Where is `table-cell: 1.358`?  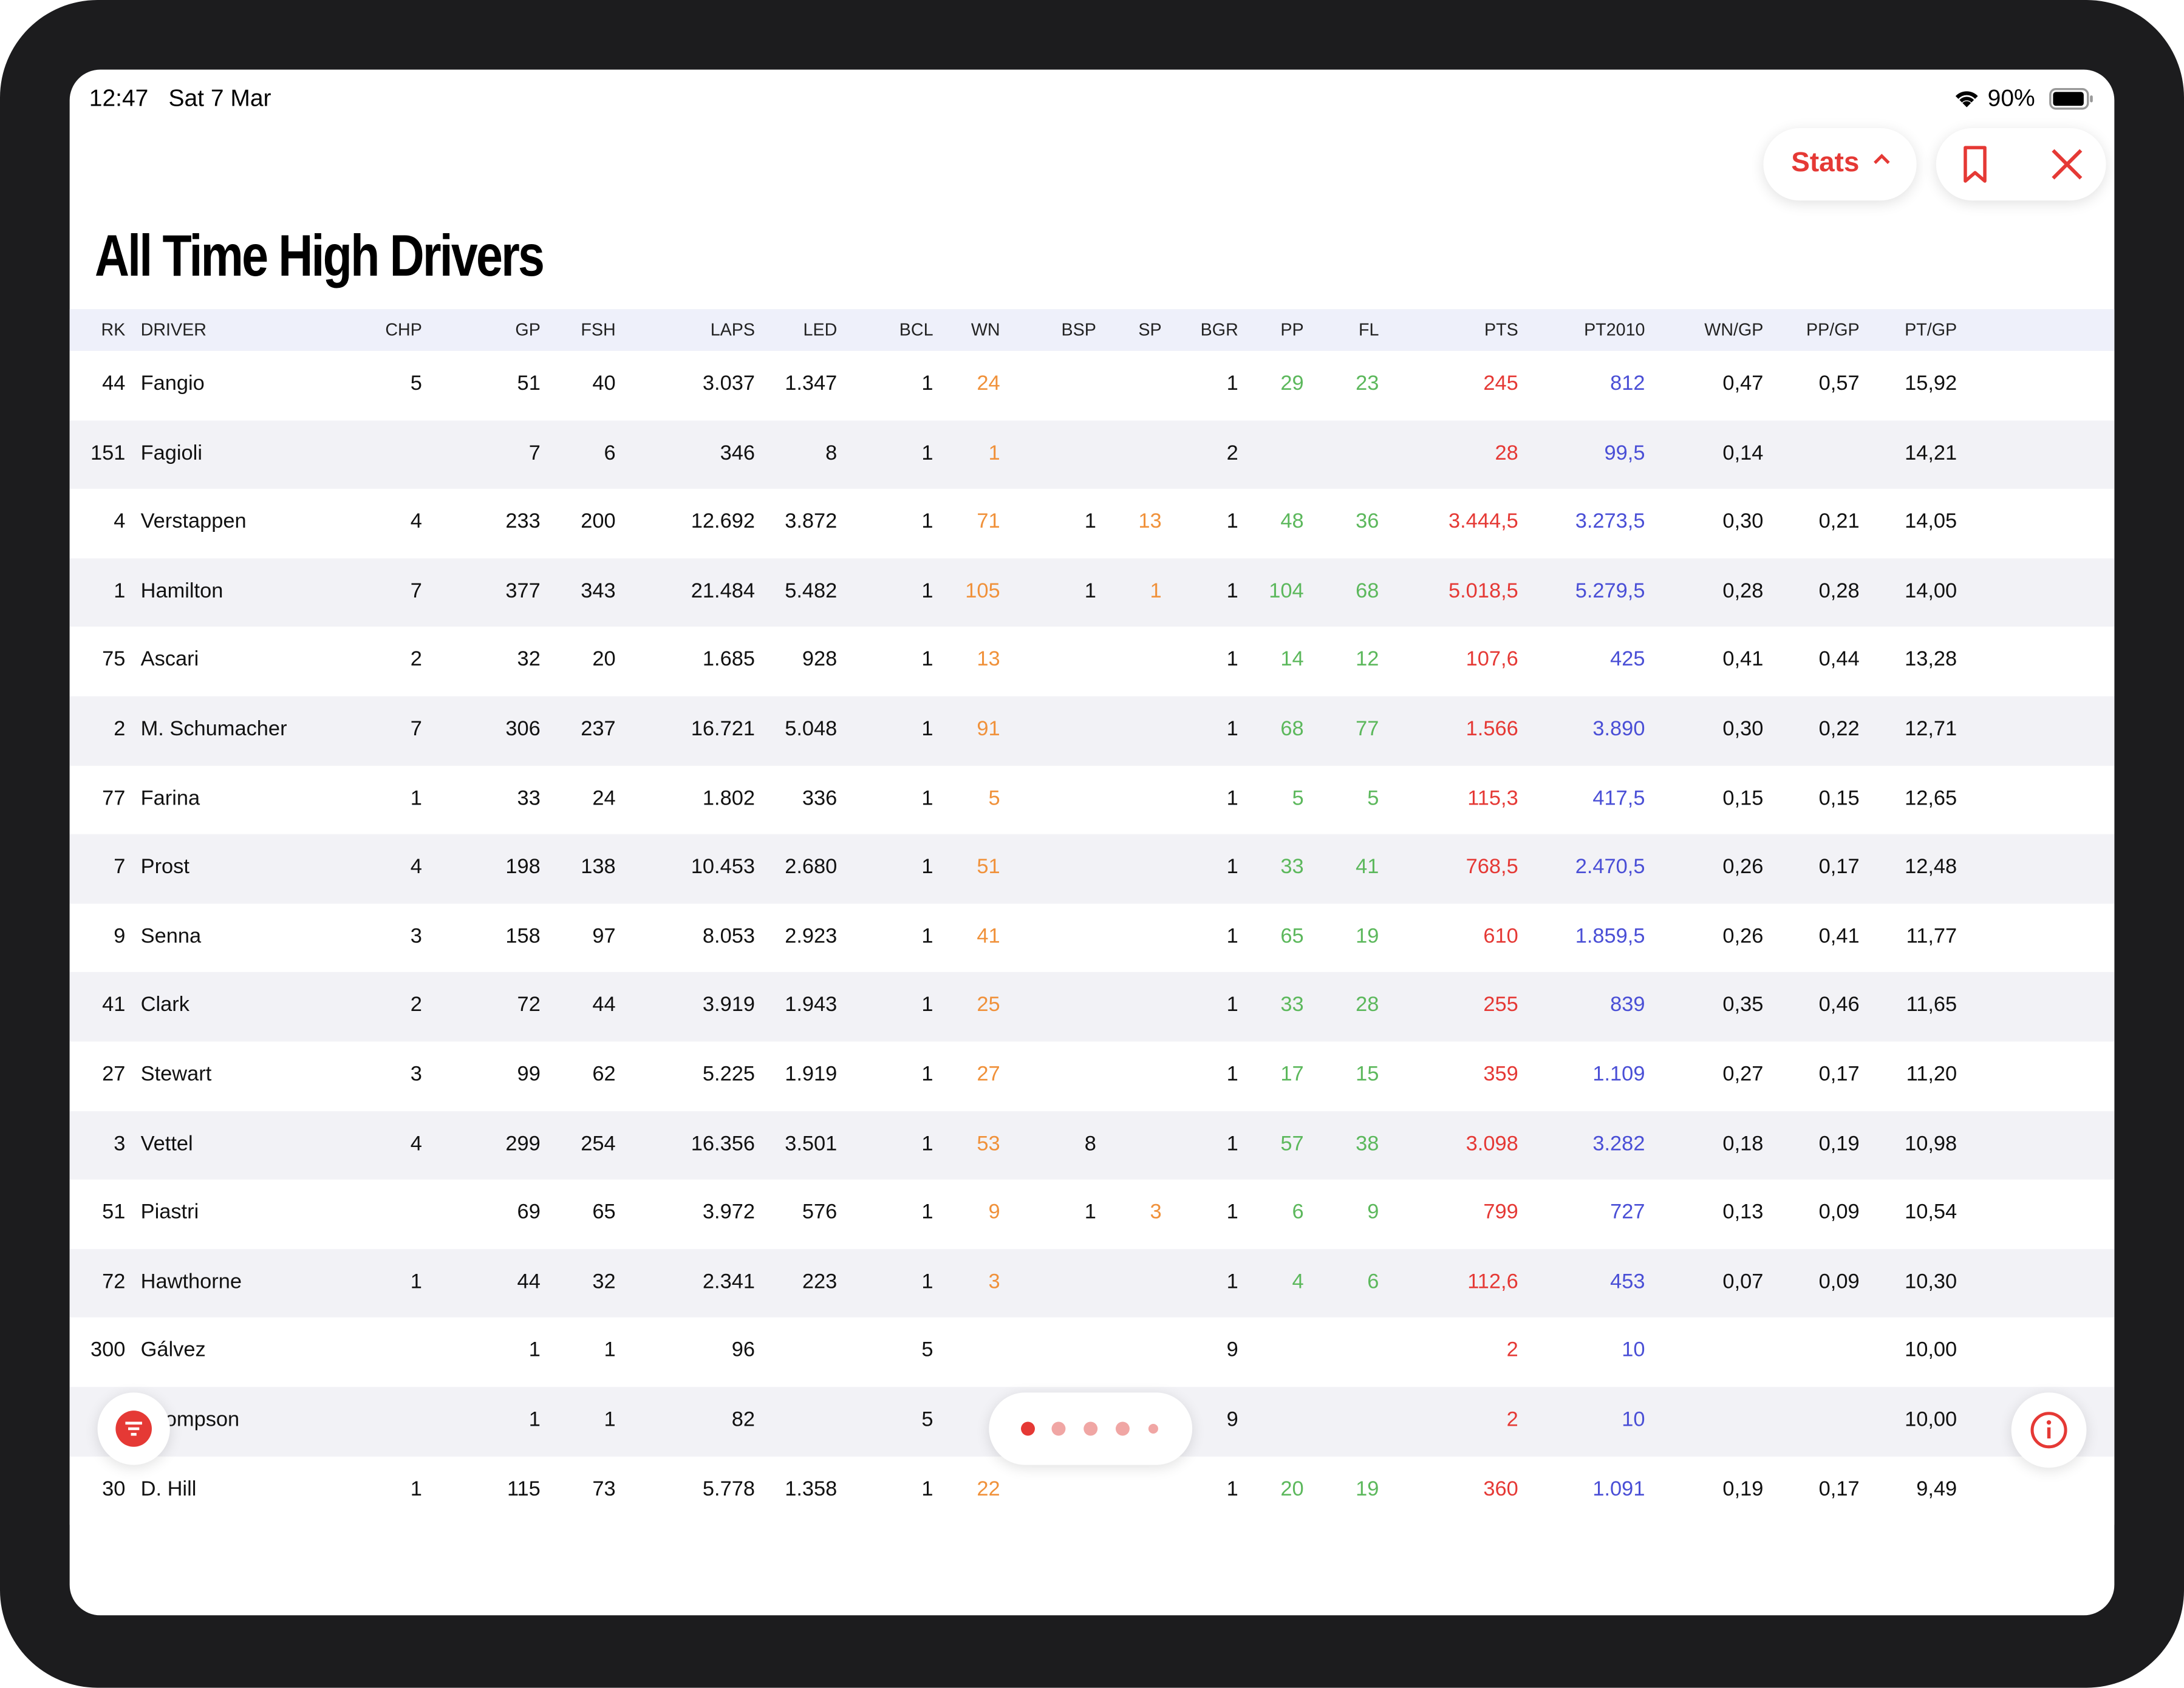
table-cell: 1.358 is located at coordinates (811, 1489).